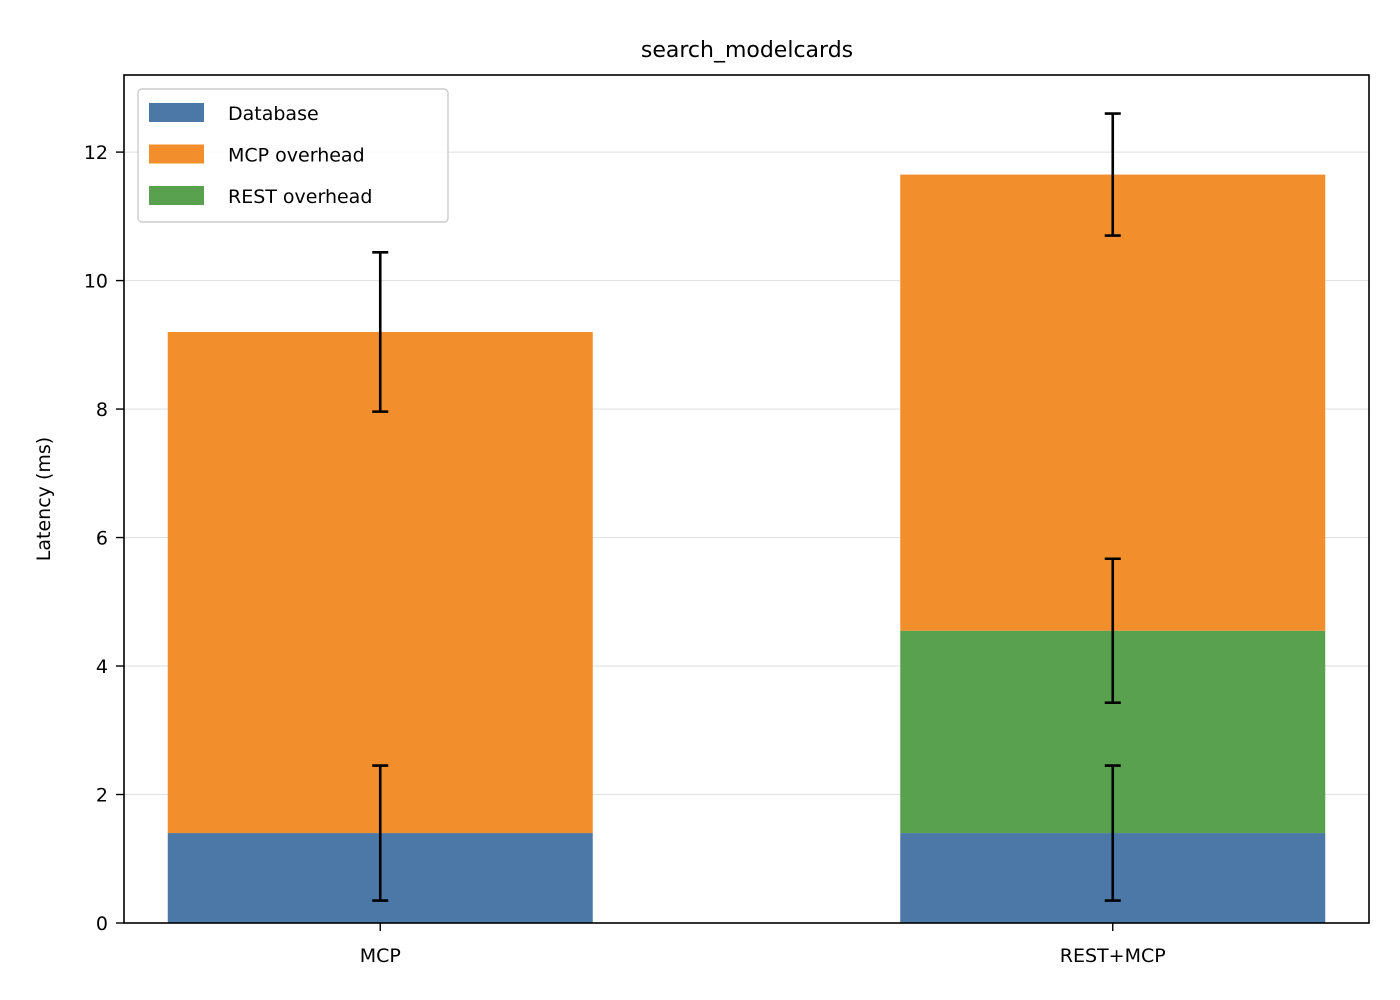  Describe the element at coordinates (102, 924) in the screenshot. I see `y-tick-label: 0` at that location.